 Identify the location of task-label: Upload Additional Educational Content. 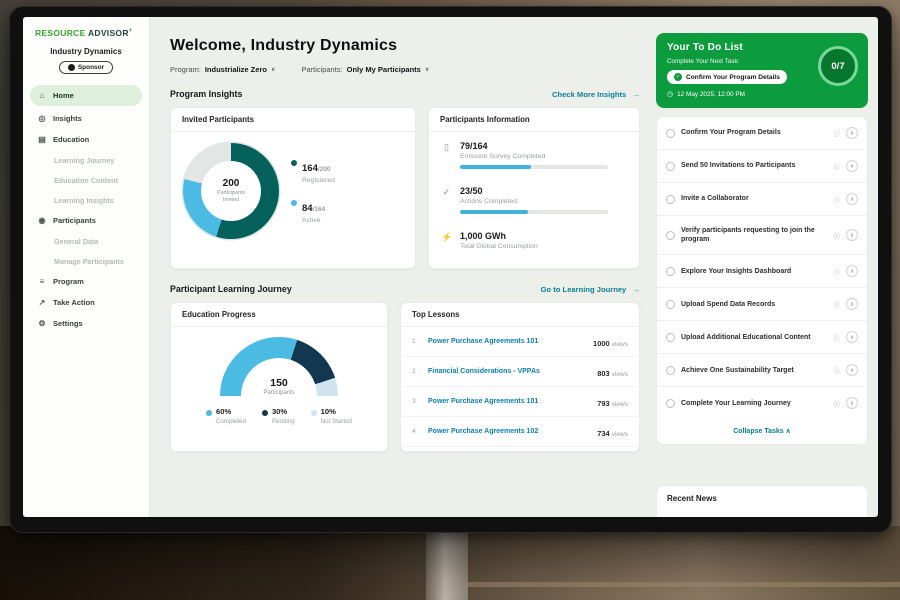
(746, 337).